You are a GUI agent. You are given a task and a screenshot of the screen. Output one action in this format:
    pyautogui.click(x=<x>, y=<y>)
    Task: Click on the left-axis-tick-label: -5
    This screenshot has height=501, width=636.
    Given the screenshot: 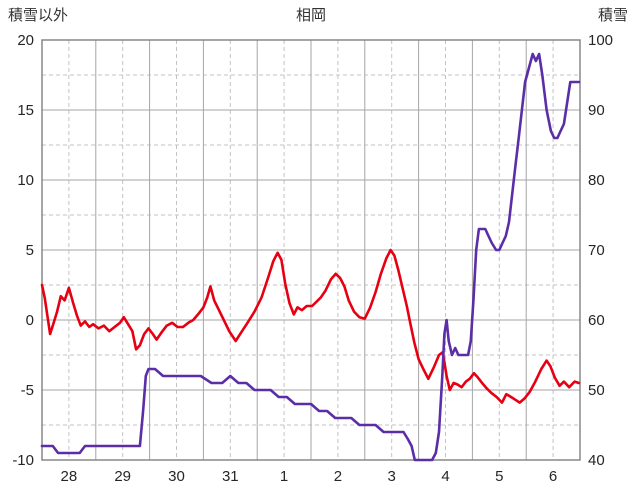 What is the action you would take?
    pyautogui.click(x=27, y=390)
    